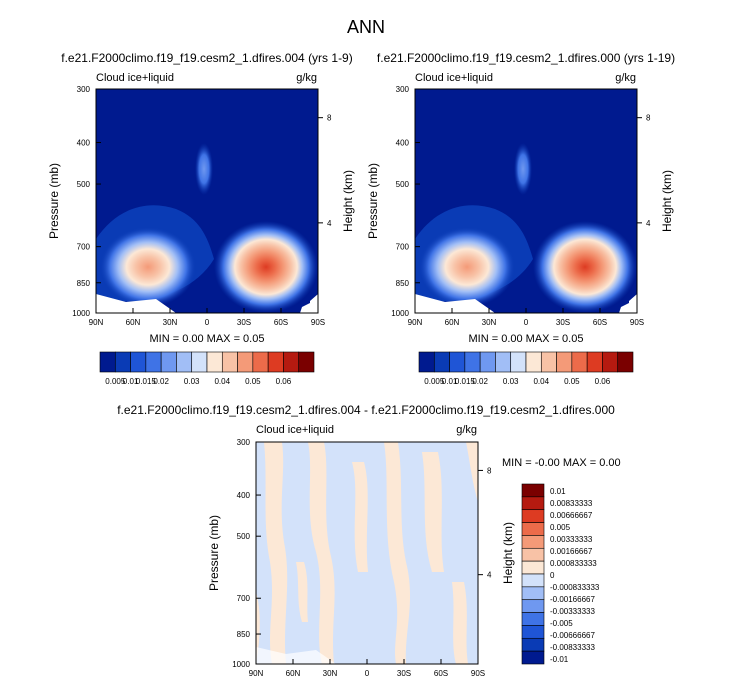  What do you see at coordinates (318, 322) in the screenshot?
I see `x-tick-label: 90S` at bounding box center [318, 322].